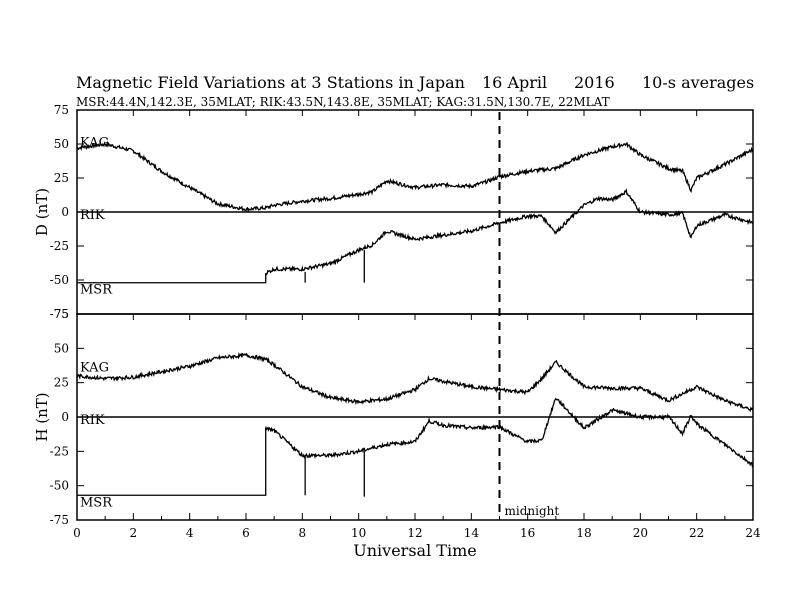 The image size is (792, 612). I want to click on x-tick-label: 20, so click(640, 533).